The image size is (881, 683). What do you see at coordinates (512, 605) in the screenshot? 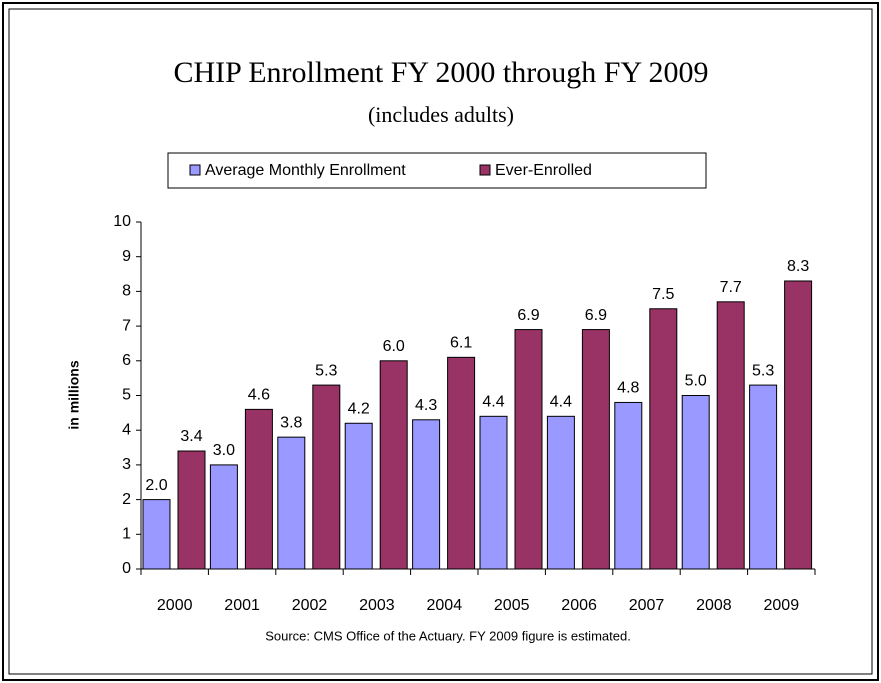
I see `x-tick-label: 2005` at bounding box center [512, 605].